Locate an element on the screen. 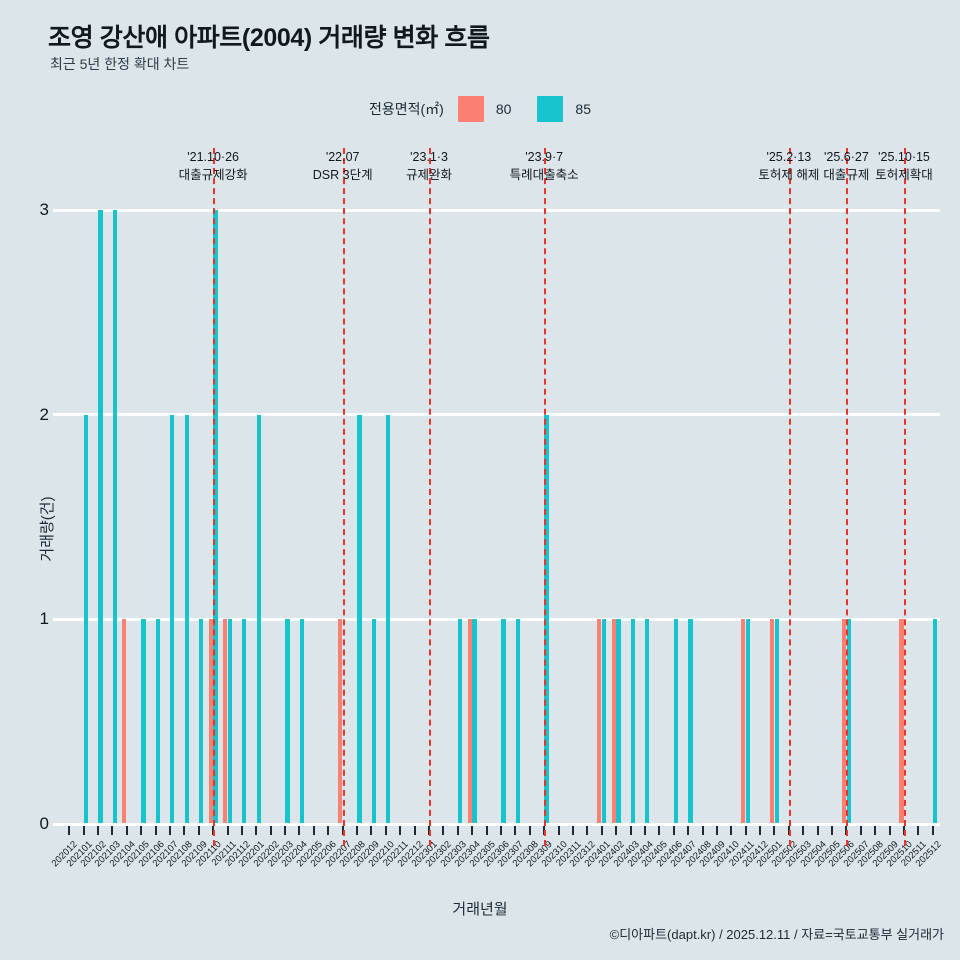  y-tick-label-3: 3 is located at coordinates (44, 209).